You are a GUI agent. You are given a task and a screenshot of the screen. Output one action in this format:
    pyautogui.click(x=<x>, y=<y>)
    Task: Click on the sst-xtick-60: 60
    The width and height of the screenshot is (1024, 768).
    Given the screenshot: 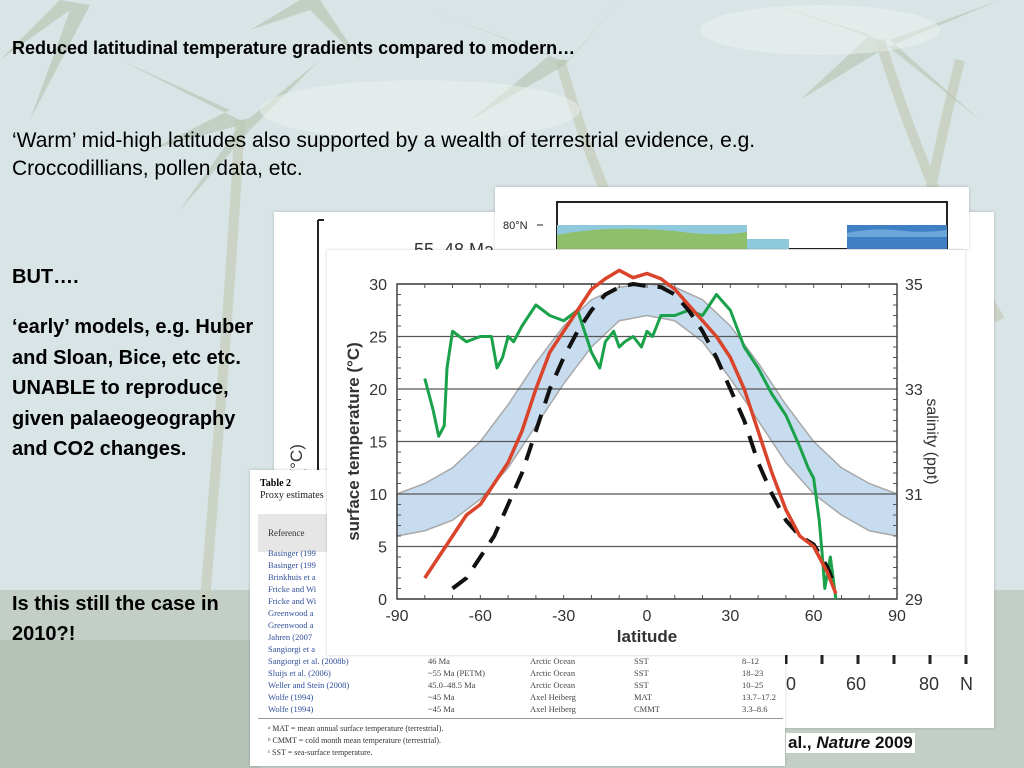 What is the action you would take?
    pyautogui.click(x=856, y=684)
    